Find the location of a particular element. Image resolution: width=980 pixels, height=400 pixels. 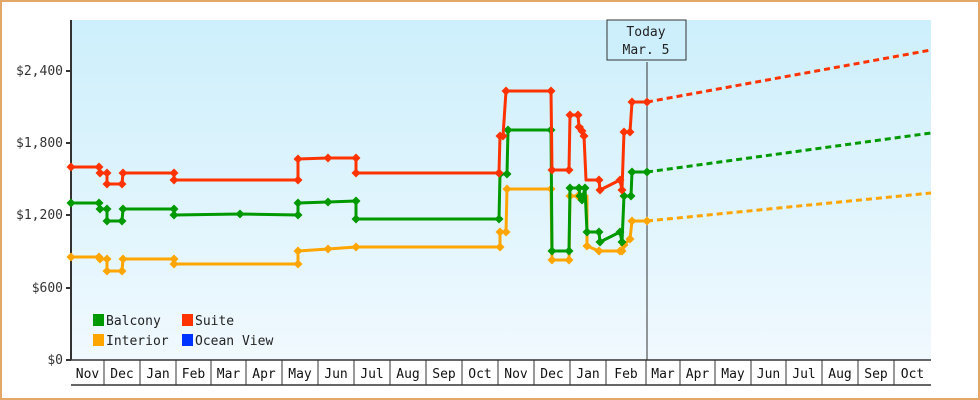

y-tick-label: $600 is located at coordinates (47, 288).